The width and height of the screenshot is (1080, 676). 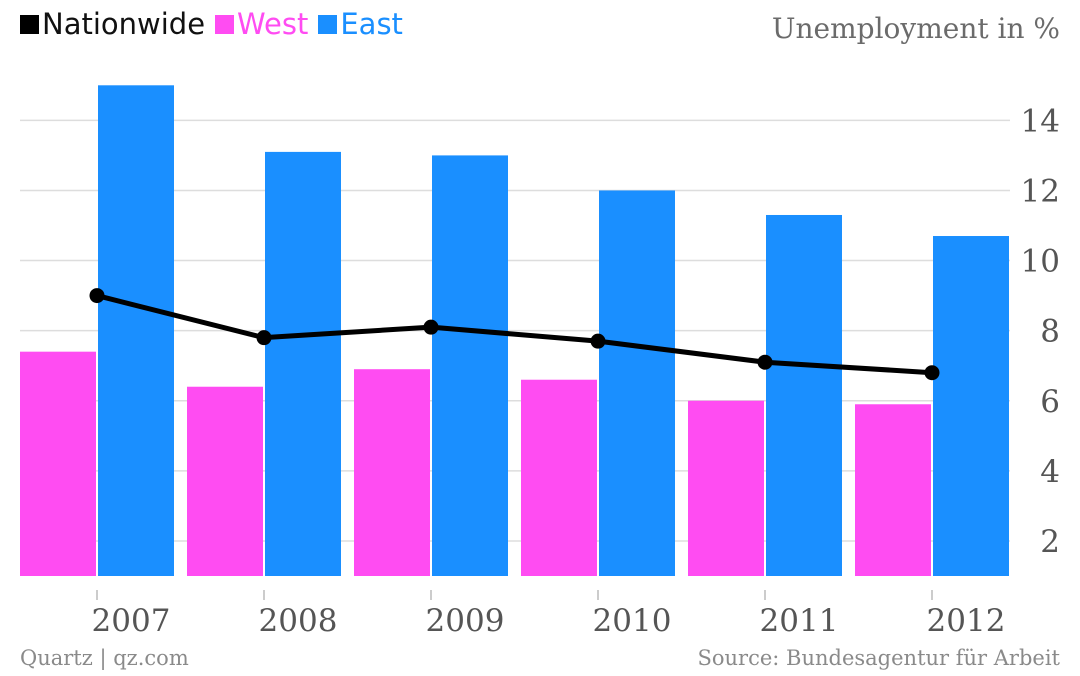 I want to click on y-tick-label: 2, so click(x=1050, y=542).